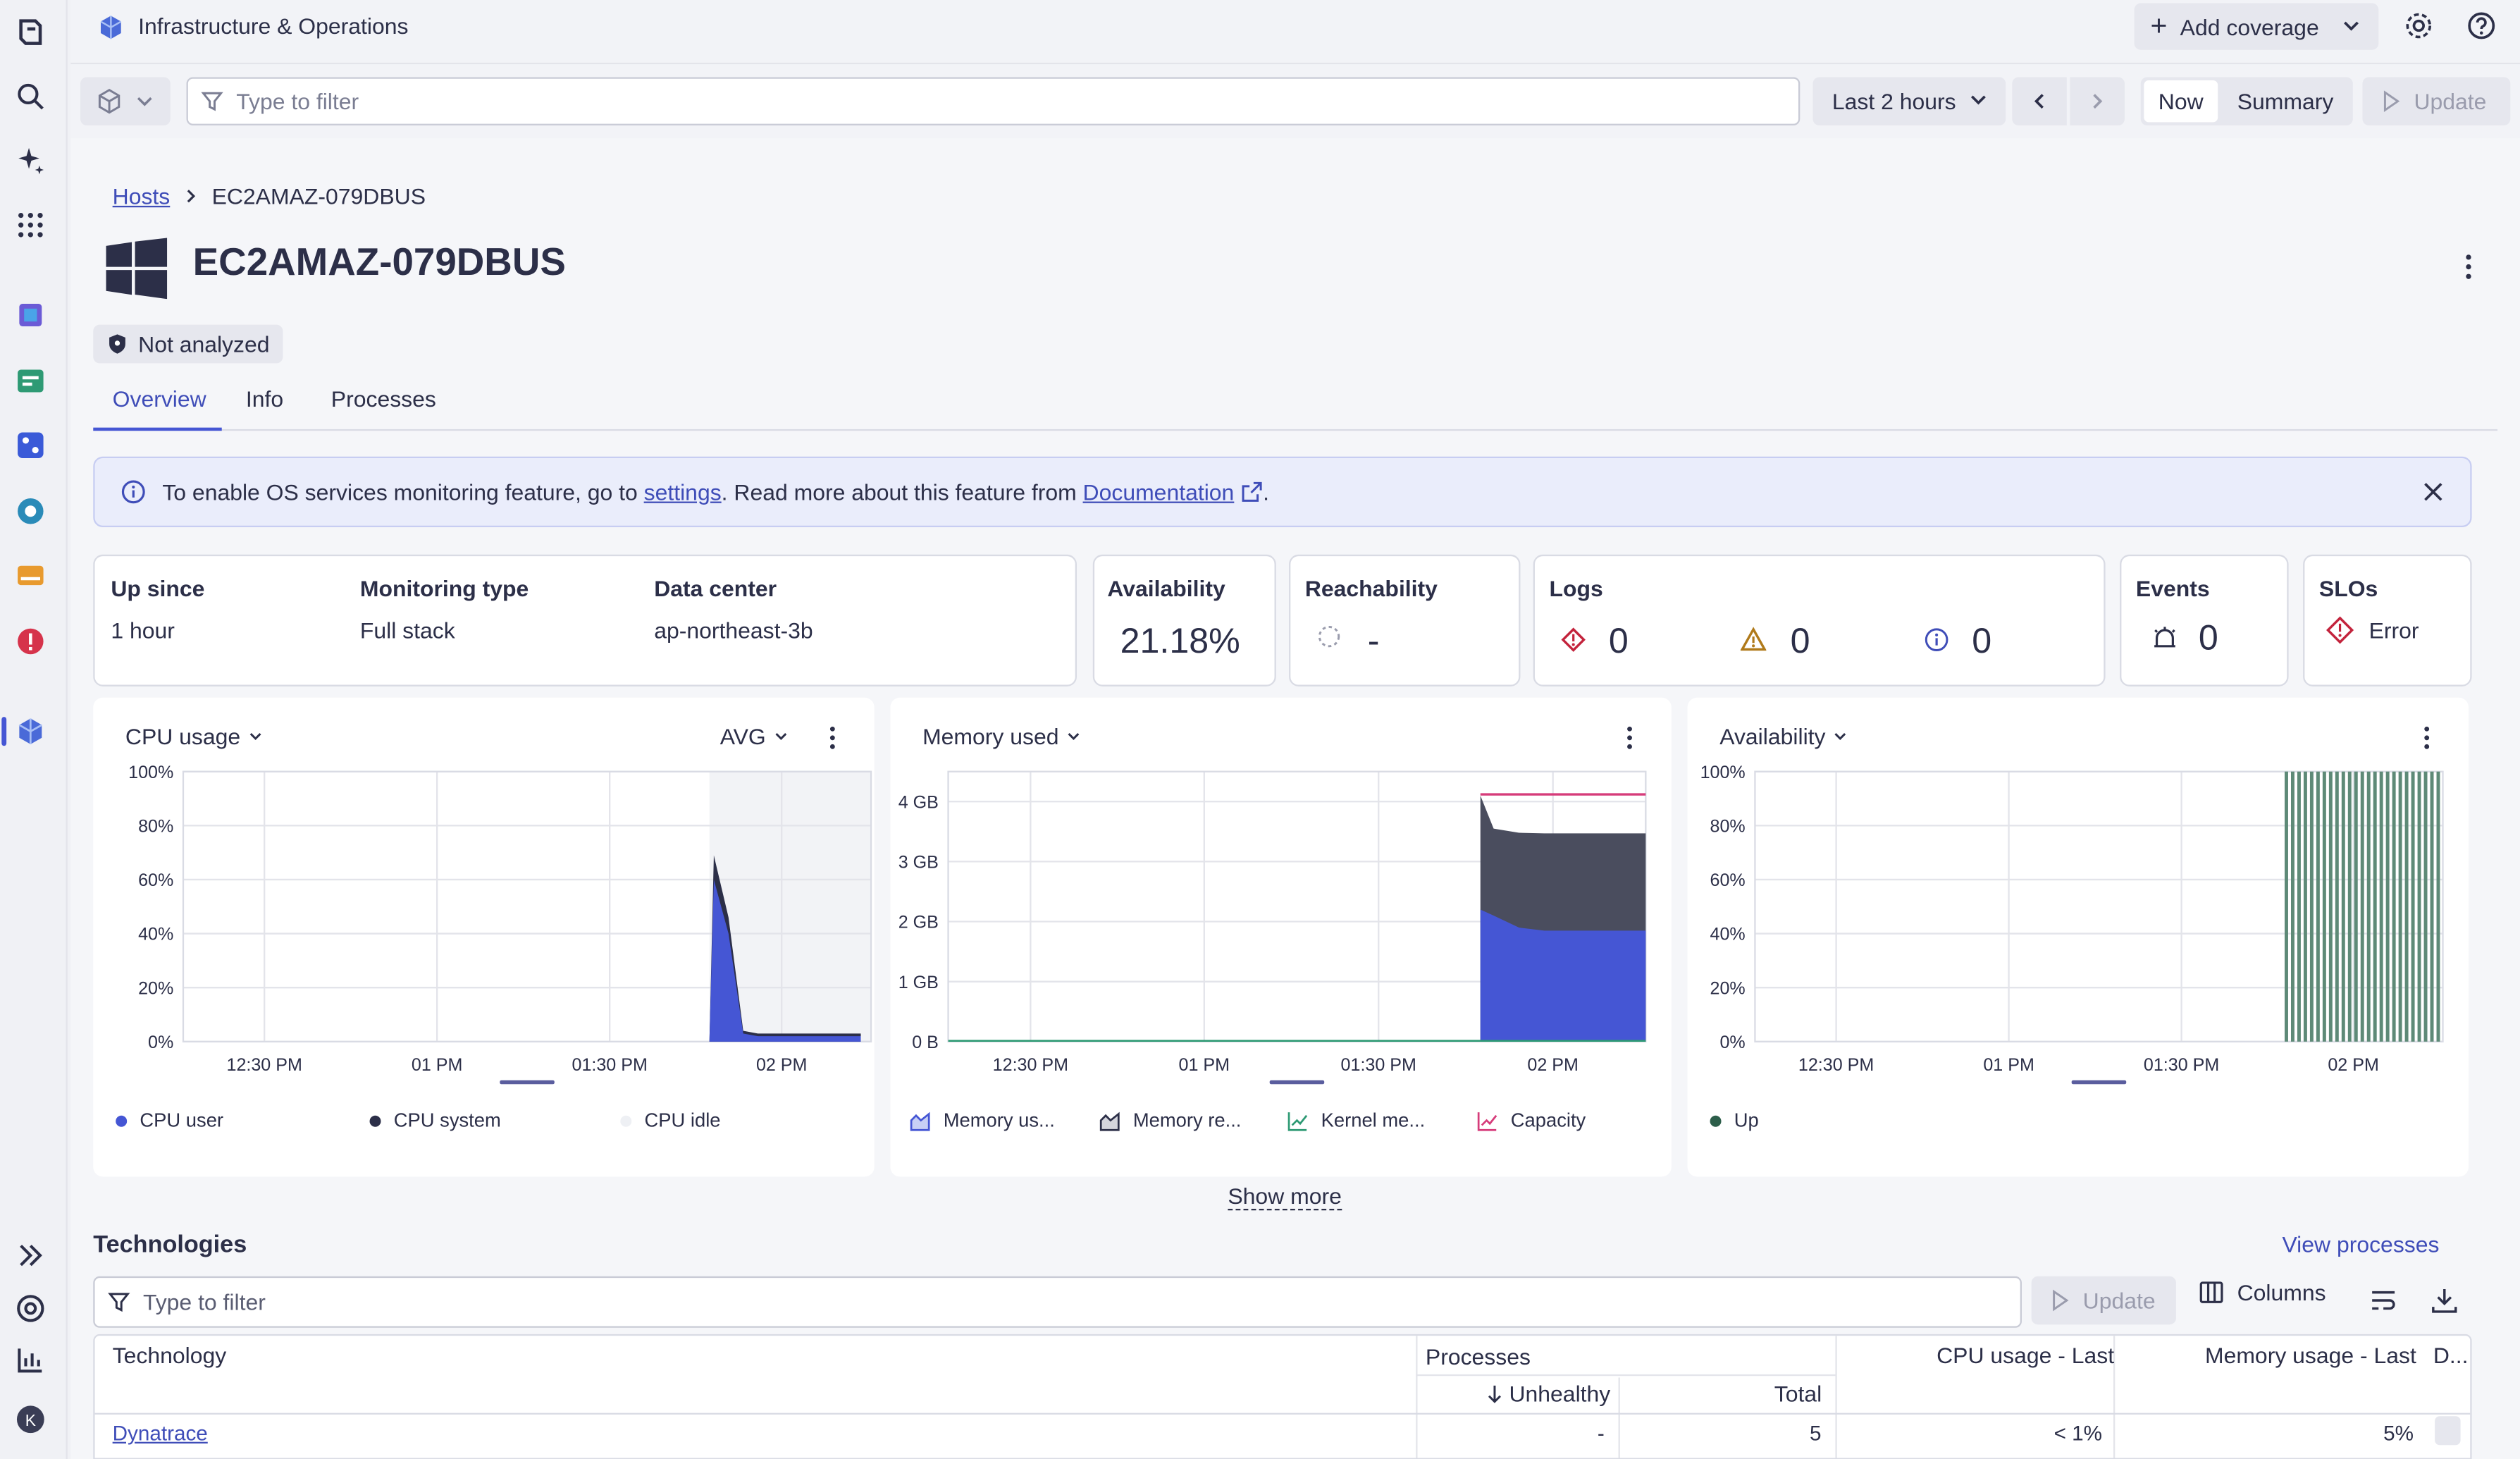 The width and height of the screenshot is (2520, 1459). What do you see at coordinates (2348, 588) in the screenshot?
I see `slos-label: SLOs` at bounding box center [2348, 588].